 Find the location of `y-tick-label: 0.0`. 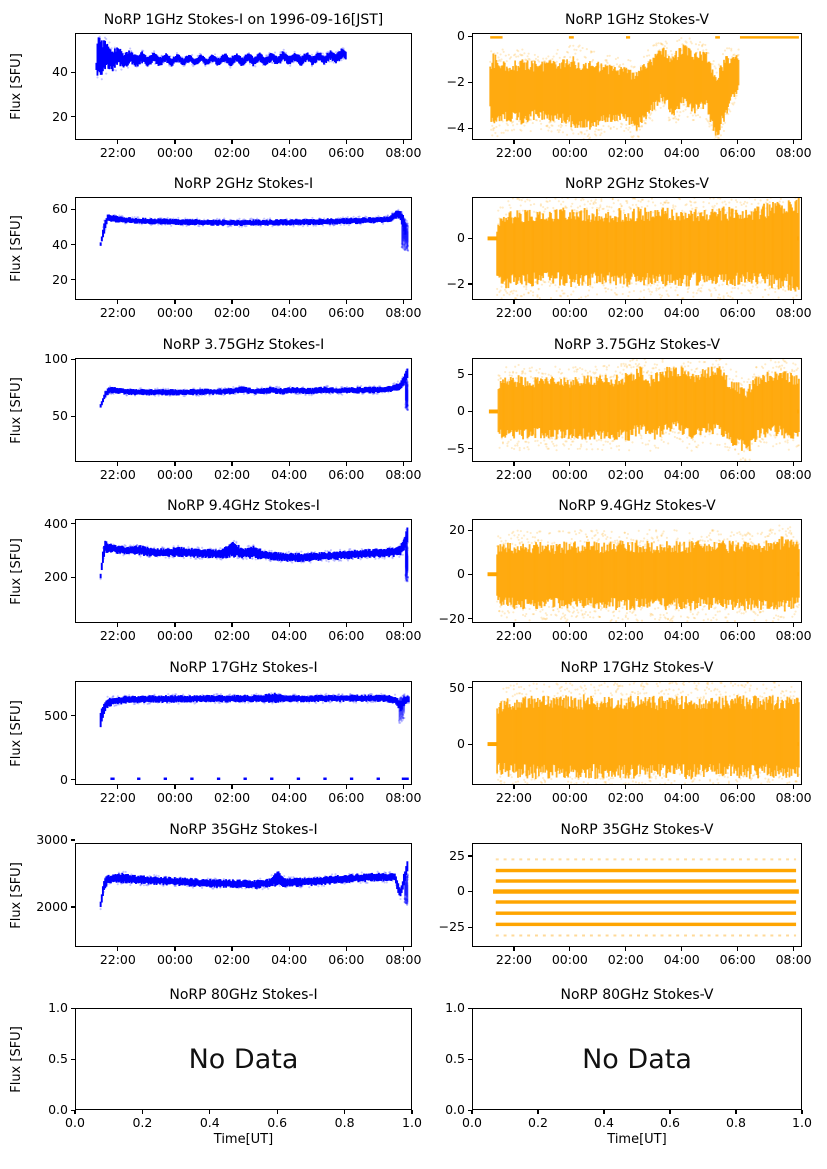

y-tick-label: 0.0 is located at coordinates (58, 1109).